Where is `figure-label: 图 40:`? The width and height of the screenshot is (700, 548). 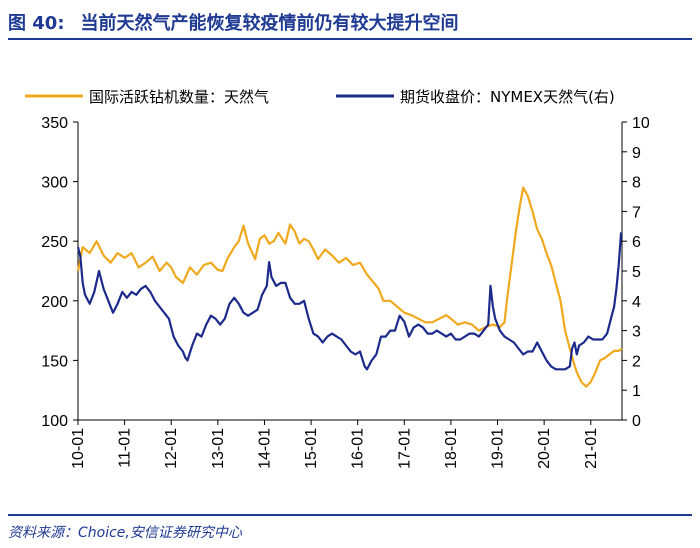
figure-label: 图 40: is located at coordinates (36, 23).